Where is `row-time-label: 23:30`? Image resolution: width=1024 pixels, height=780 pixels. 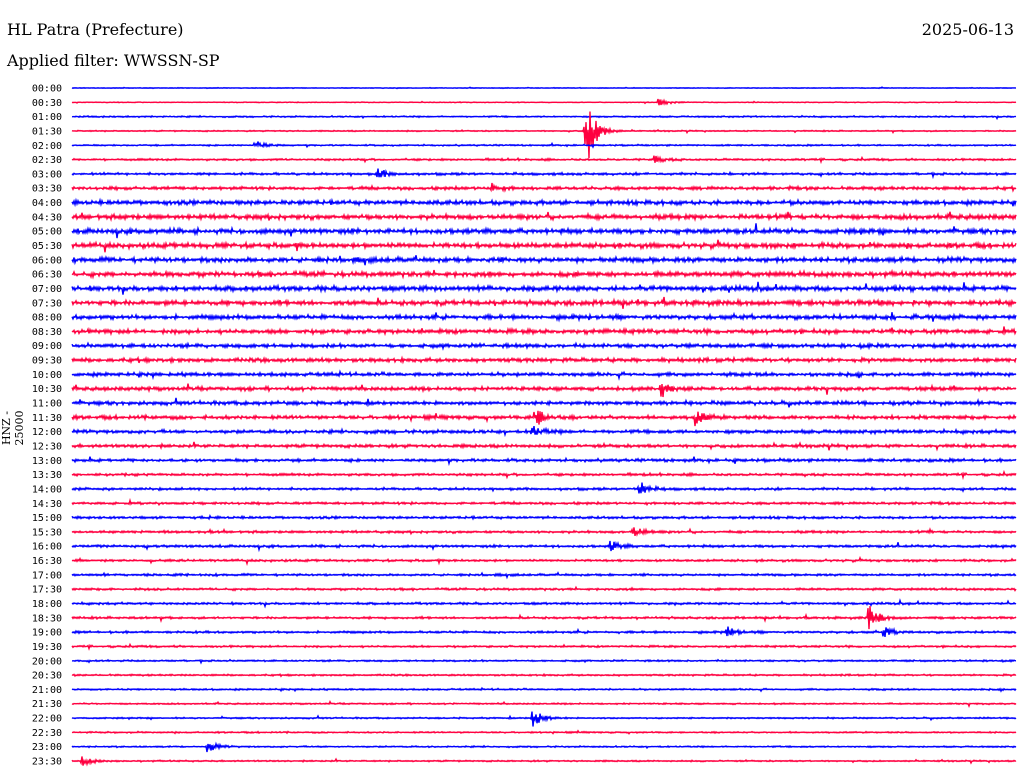
row-time-label: 23:30 is located at coordinates (47, 762).